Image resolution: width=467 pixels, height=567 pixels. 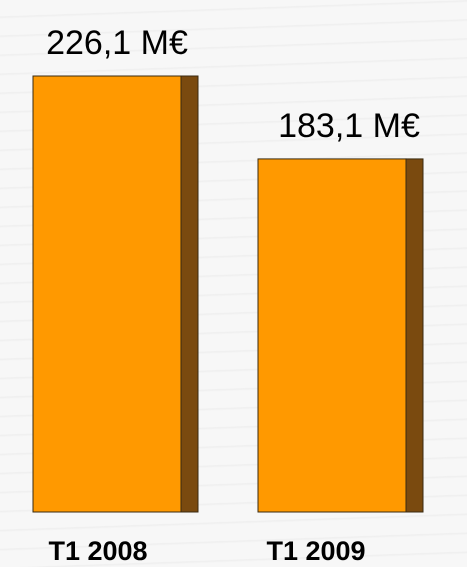 What do you see at coordinates (97, 551) in the screenshot?
I see `category-label-1: T1 2008` at bounding box center [97, 551].